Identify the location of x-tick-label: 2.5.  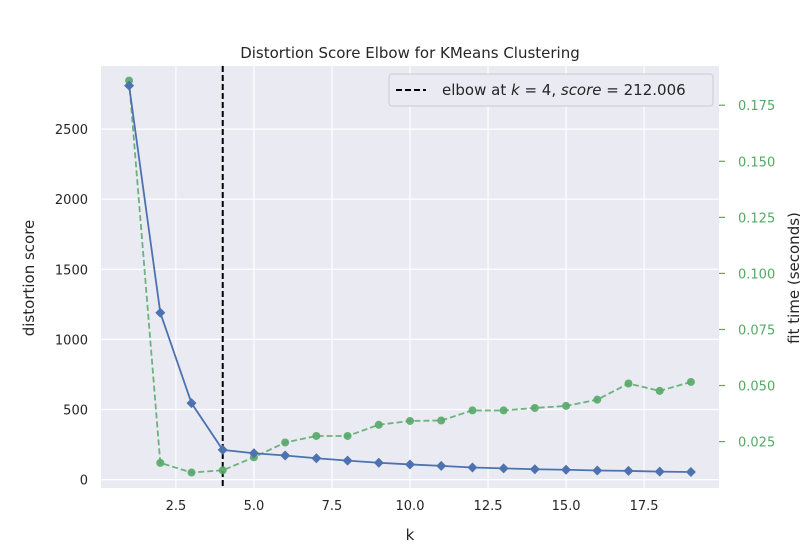
(176, 506).